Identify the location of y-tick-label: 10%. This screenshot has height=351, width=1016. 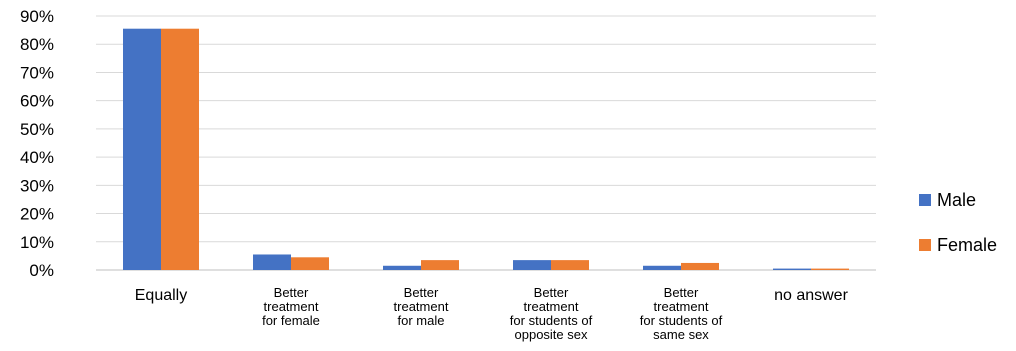
(37, 242).